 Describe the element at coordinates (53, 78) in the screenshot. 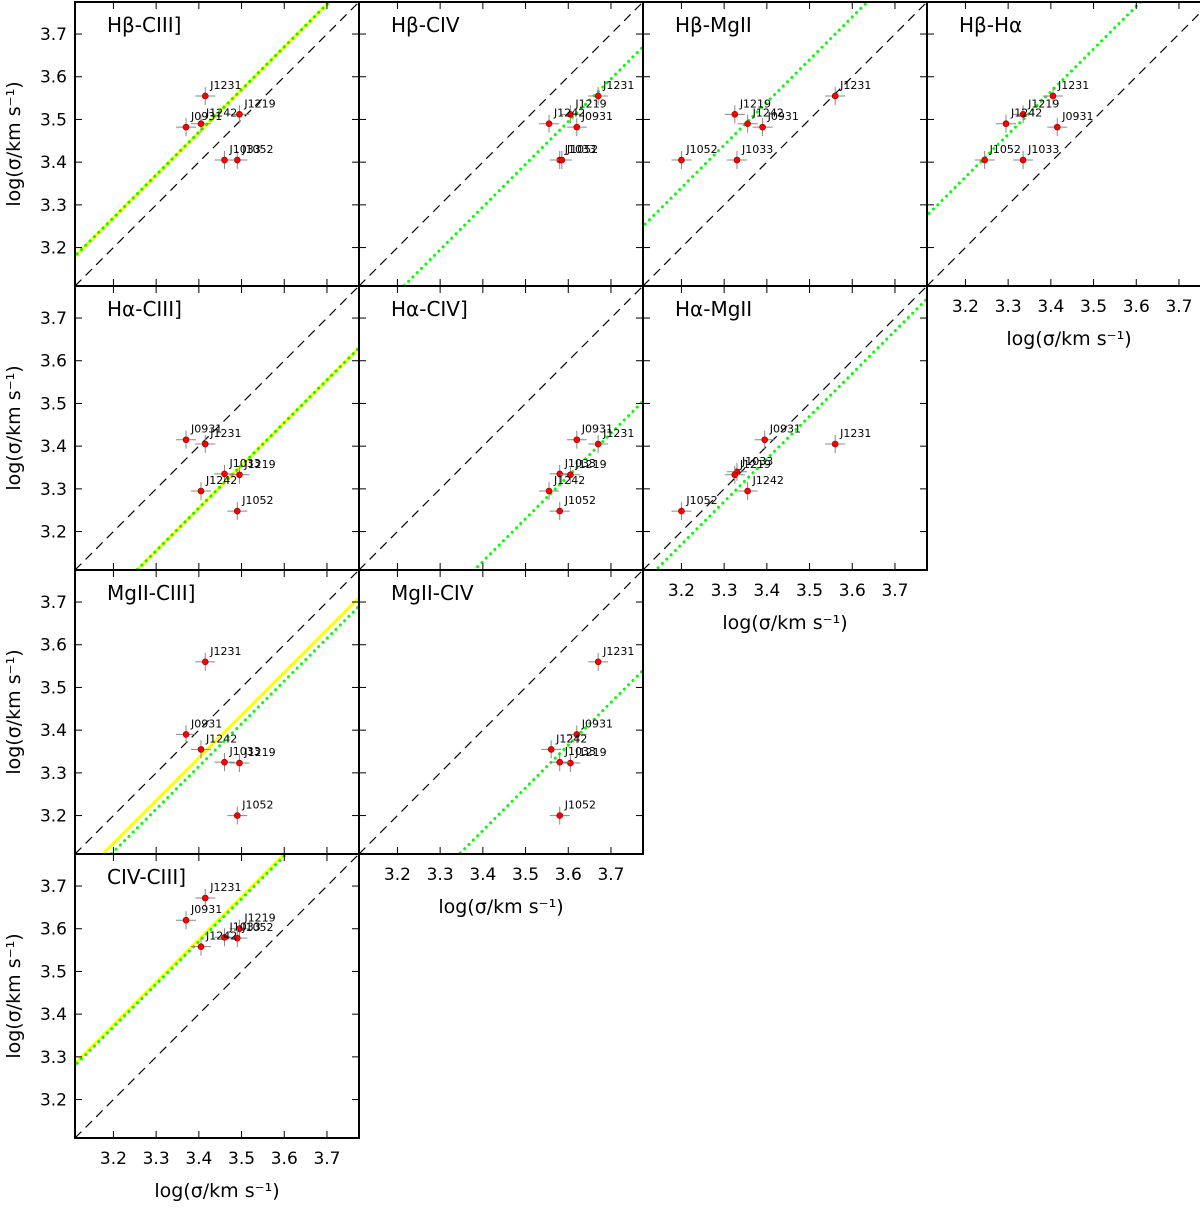

I see `y-tick-label: 3.6` at that location.